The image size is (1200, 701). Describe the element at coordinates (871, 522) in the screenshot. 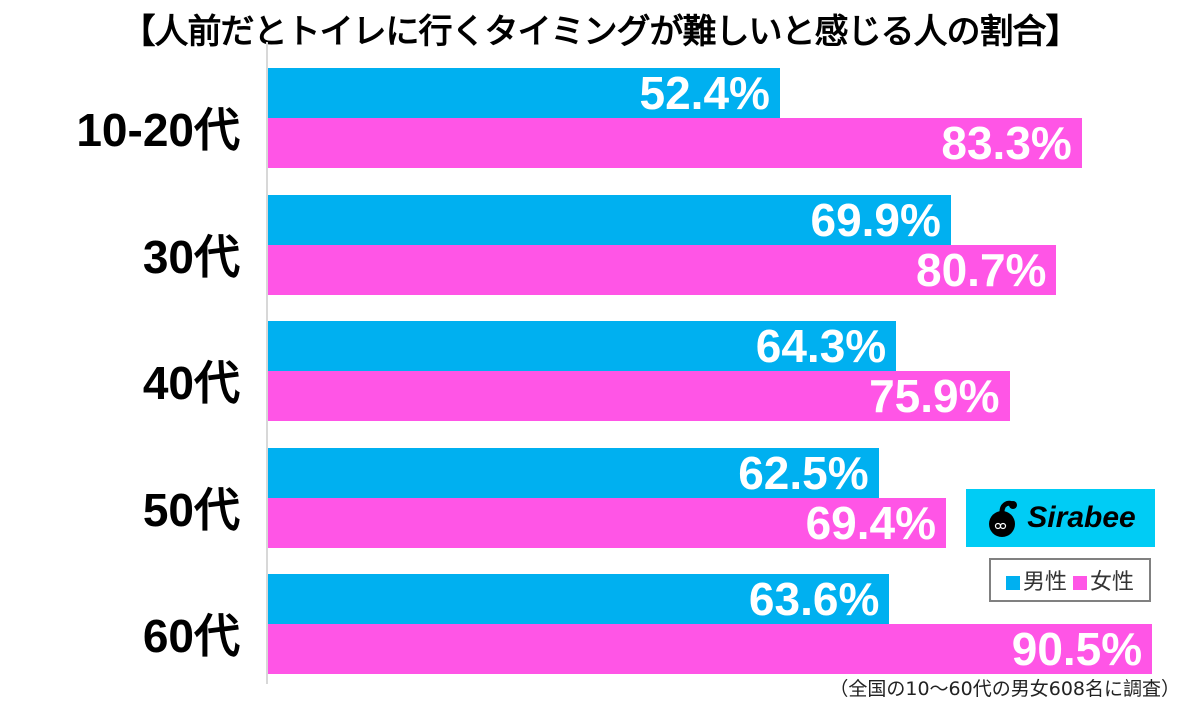

I see `value-label: 69.4%` at that location.